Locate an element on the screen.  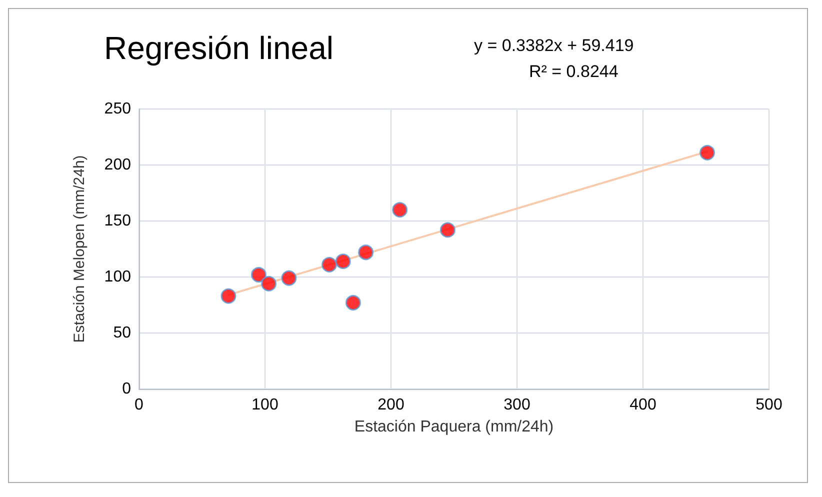
y-tick-label: 200 is located at coordinates (118, 165).